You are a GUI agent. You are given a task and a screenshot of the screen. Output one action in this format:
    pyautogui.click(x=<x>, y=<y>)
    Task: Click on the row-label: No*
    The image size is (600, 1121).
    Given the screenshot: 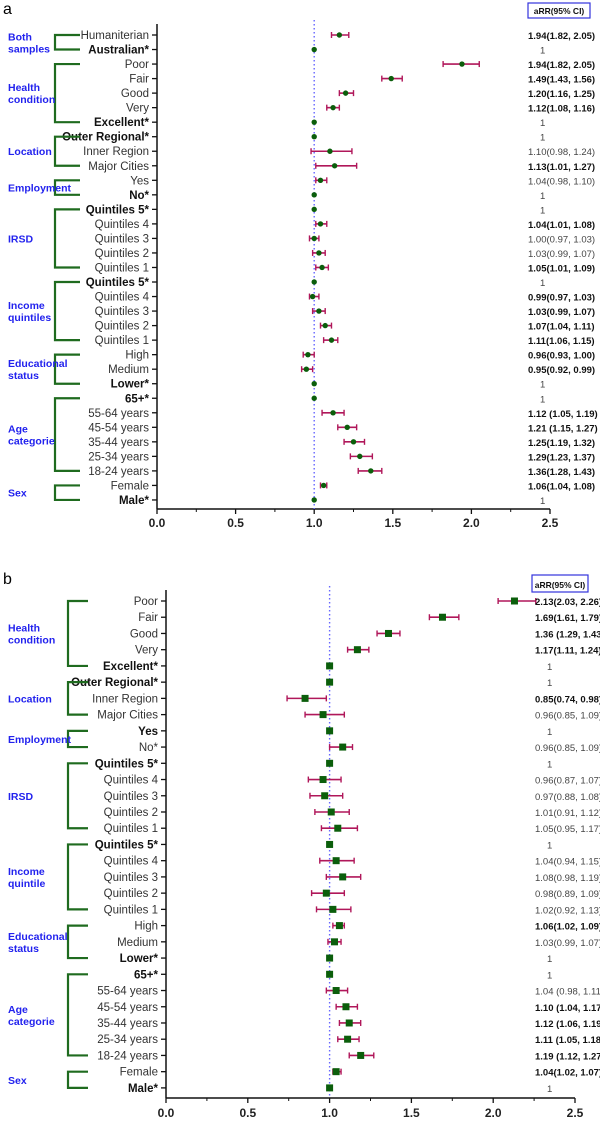 What is the action you would take?
    pyautogui.click(x=149, y=748)
    